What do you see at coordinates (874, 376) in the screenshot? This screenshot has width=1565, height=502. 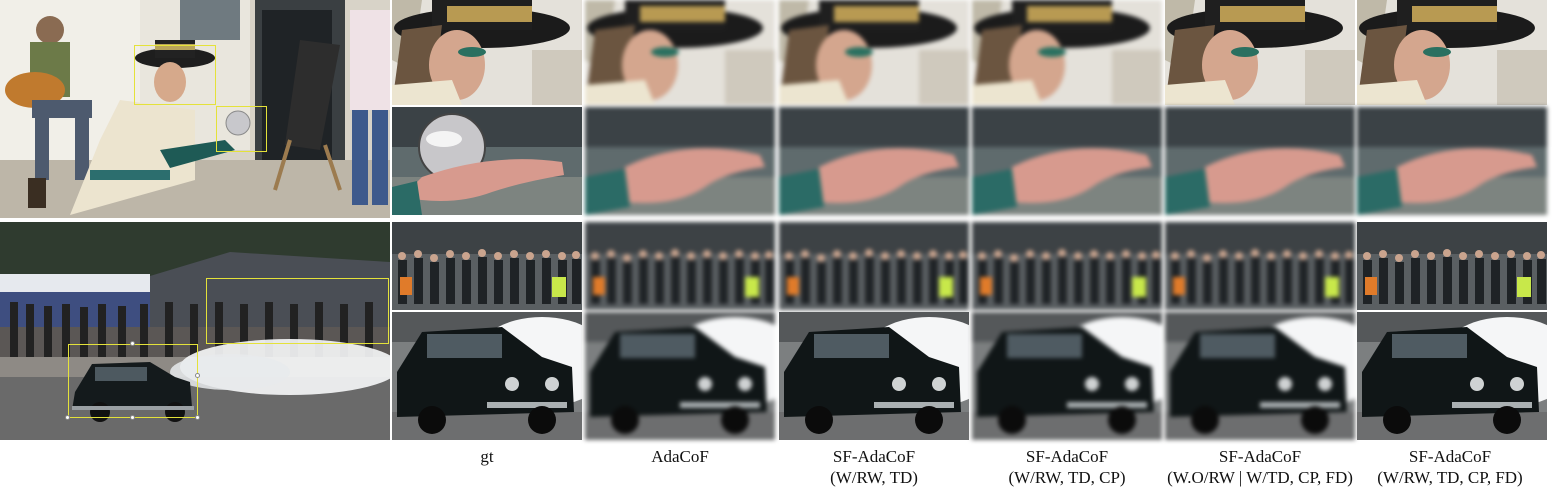 I see `crop-car-sf-td` at bounding box center [874, 376].